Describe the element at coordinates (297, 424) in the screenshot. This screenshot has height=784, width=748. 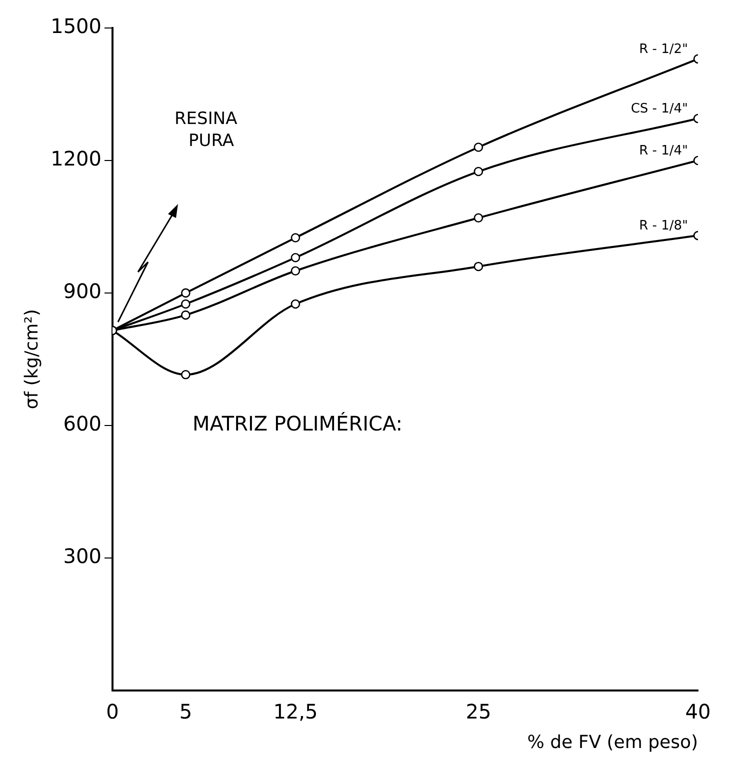
I see `annotation: MATRIZ POLIMÉRICA:` at that location.